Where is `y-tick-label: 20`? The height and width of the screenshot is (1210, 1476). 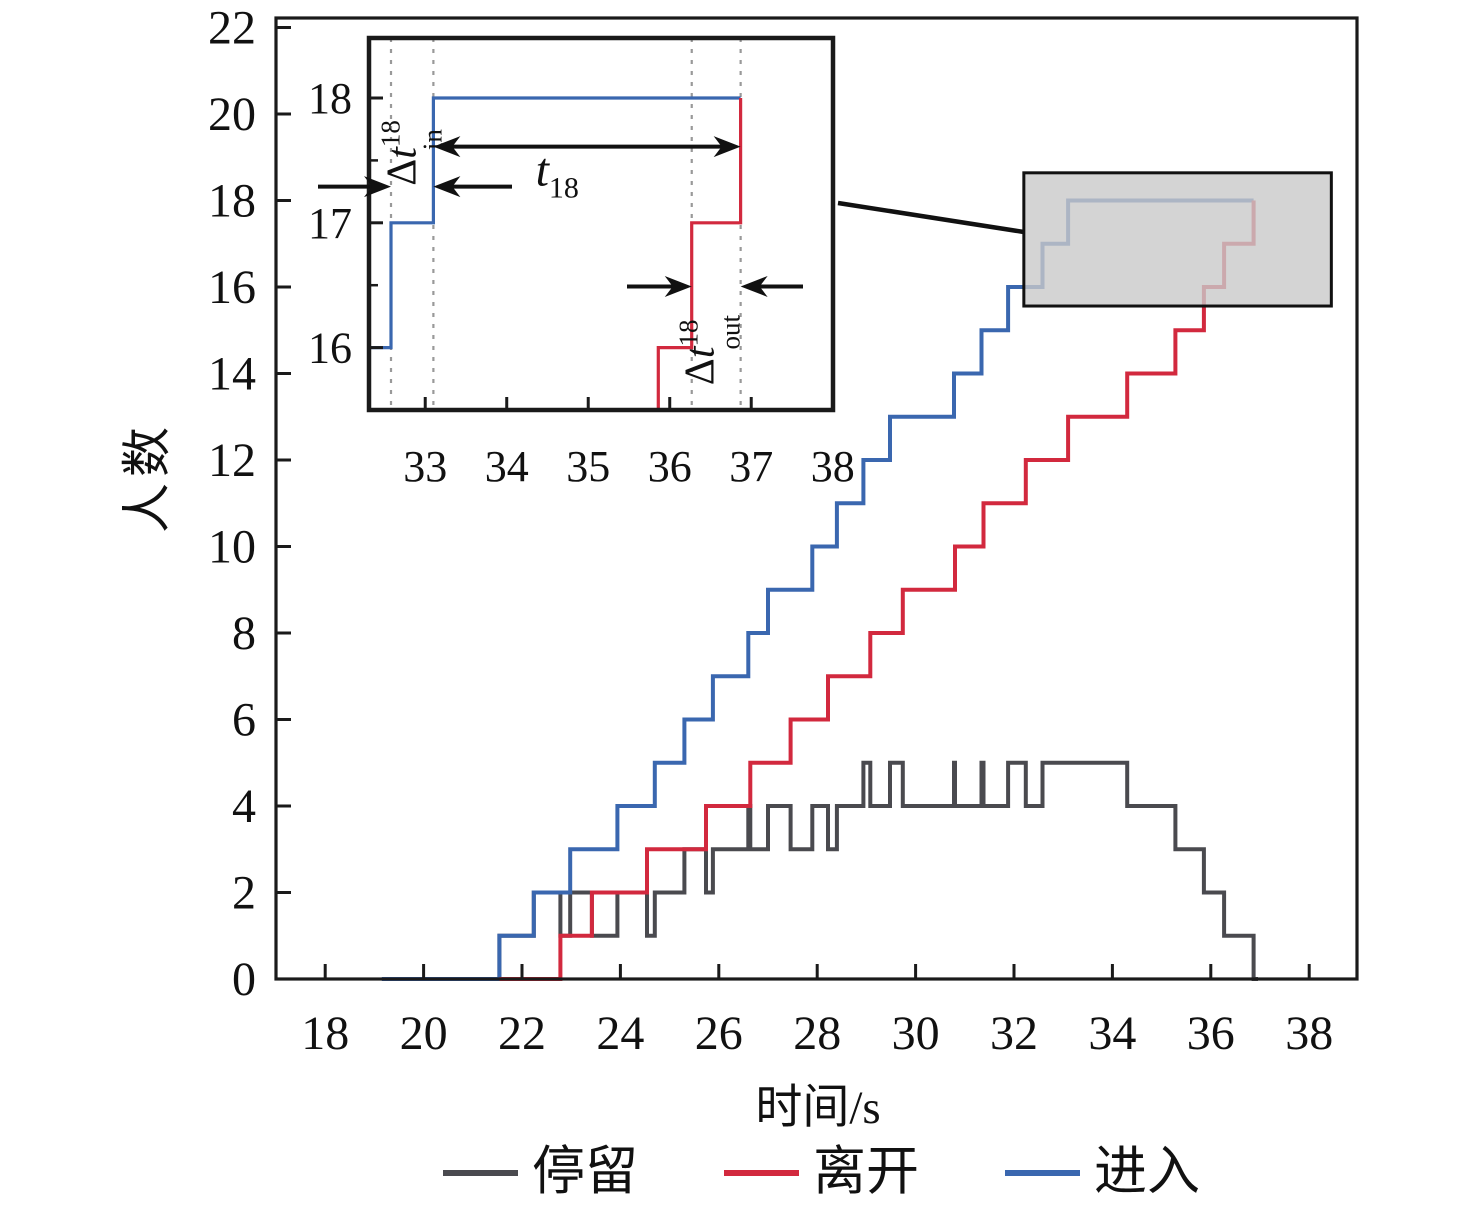
y-tick-label: 20 is located at coordinates (232, 114).